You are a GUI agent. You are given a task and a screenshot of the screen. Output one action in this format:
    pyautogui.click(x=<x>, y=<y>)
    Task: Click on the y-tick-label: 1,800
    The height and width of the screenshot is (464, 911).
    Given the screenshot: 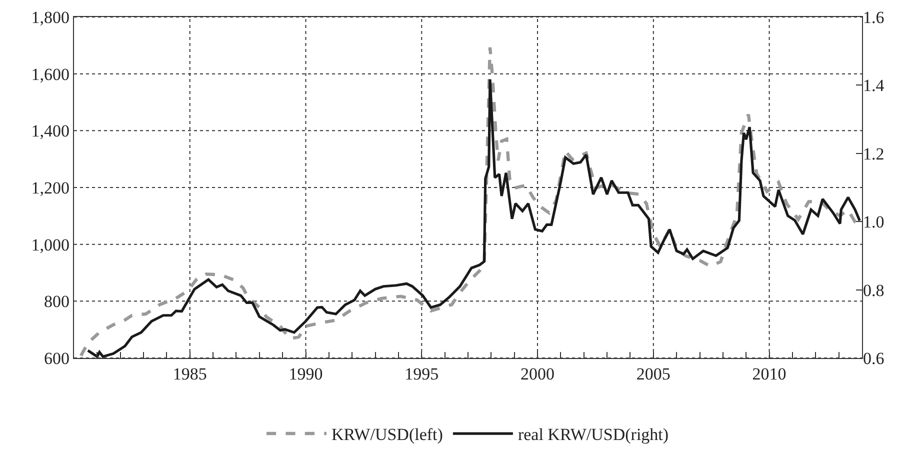 What is the action you would take?
    pyautogui.click(x=50, y=17)
    